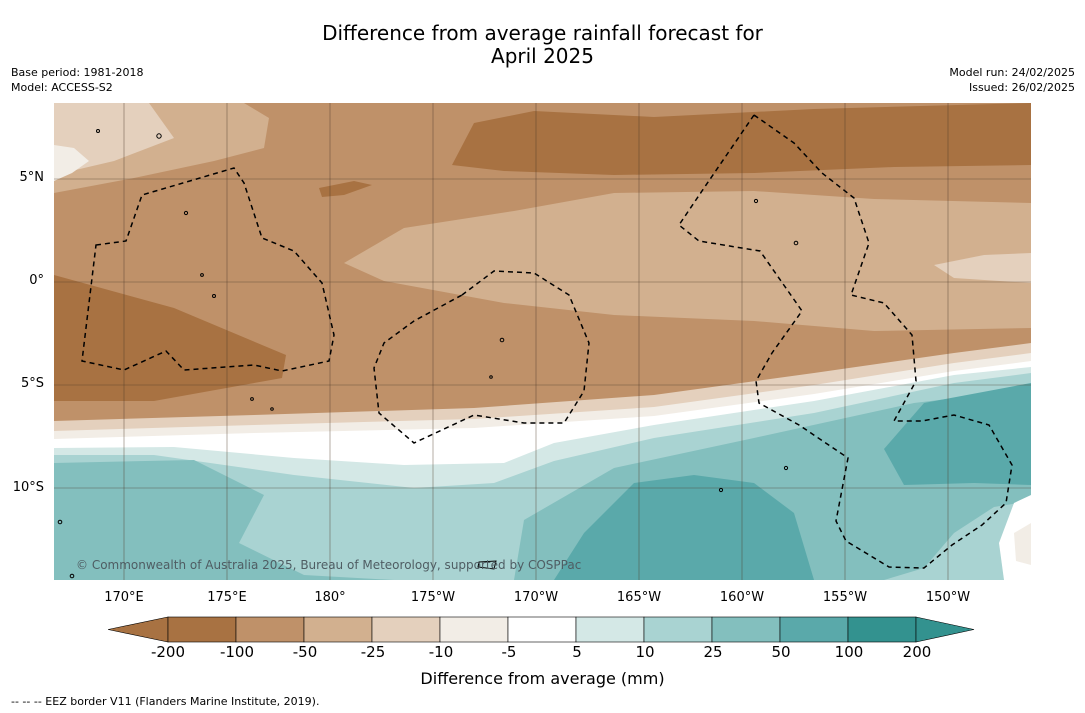 The width and height of the screenshot is (1085, 713). Describe the element at coordinates (1012, 80) in the screenshot. I see `meta-right: Model run: 24/02/2025 Issued: 26/02/2025` at that location.